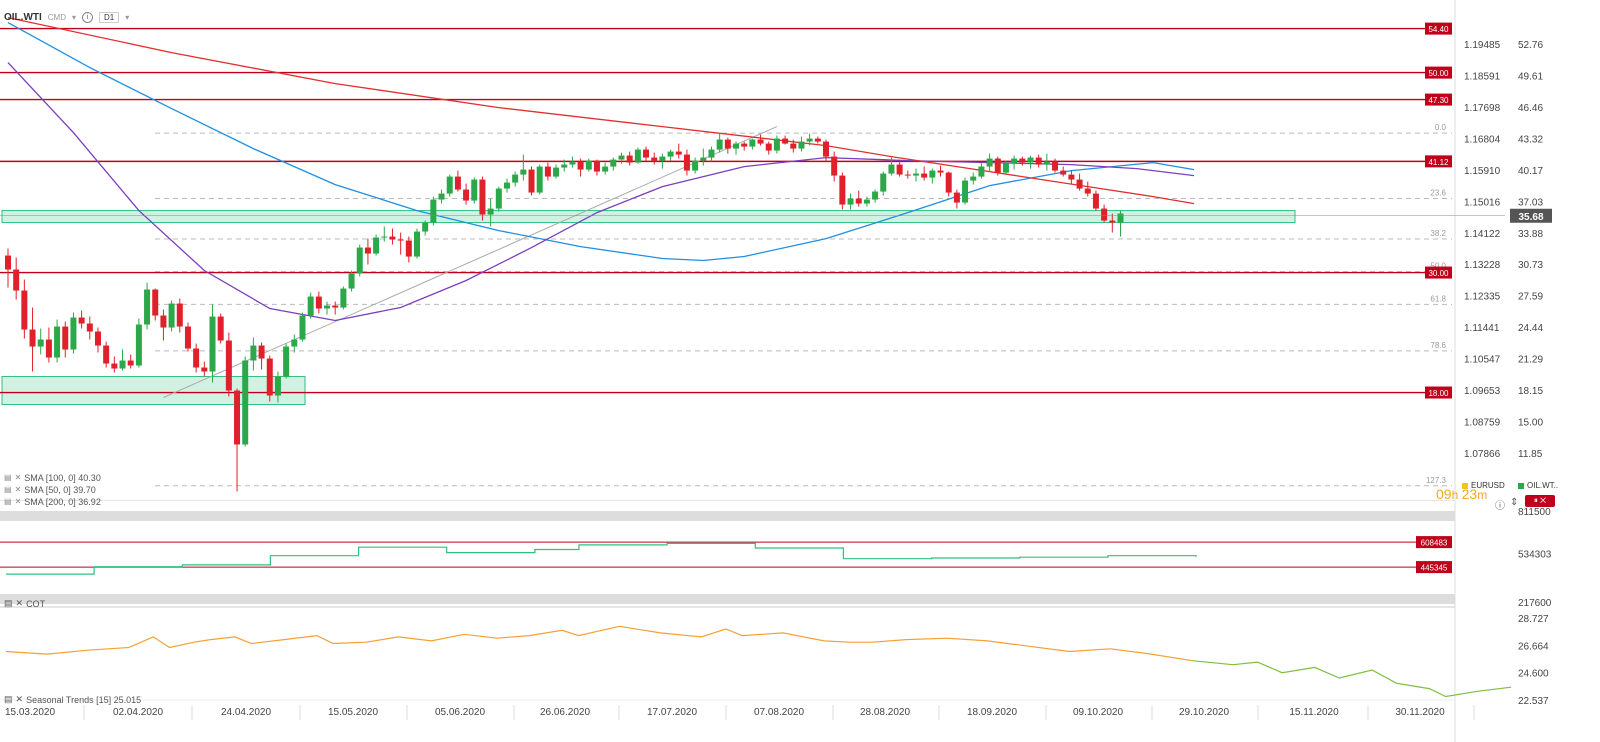 The image size is (1600, 742). Describe the element at coordinates (1538, 485) in the screenshot. I see `compare-legend-oil: OIL.WT..` at that location.